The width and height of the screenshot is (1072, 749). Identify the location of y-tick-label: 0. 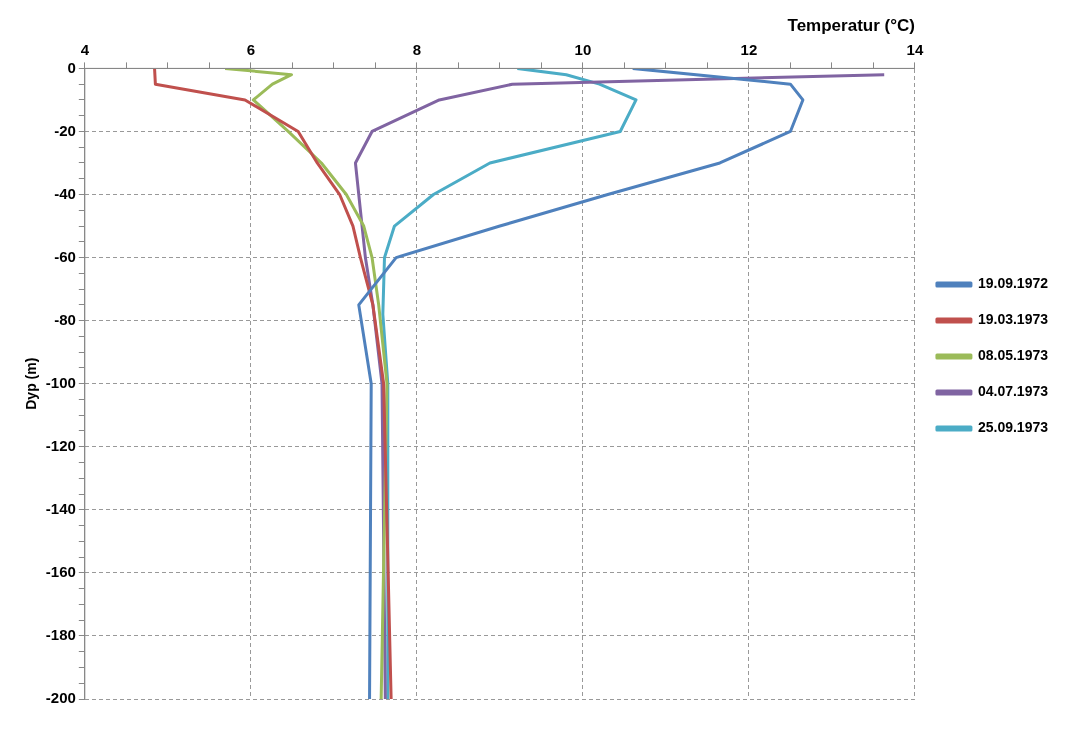
(71, 67).